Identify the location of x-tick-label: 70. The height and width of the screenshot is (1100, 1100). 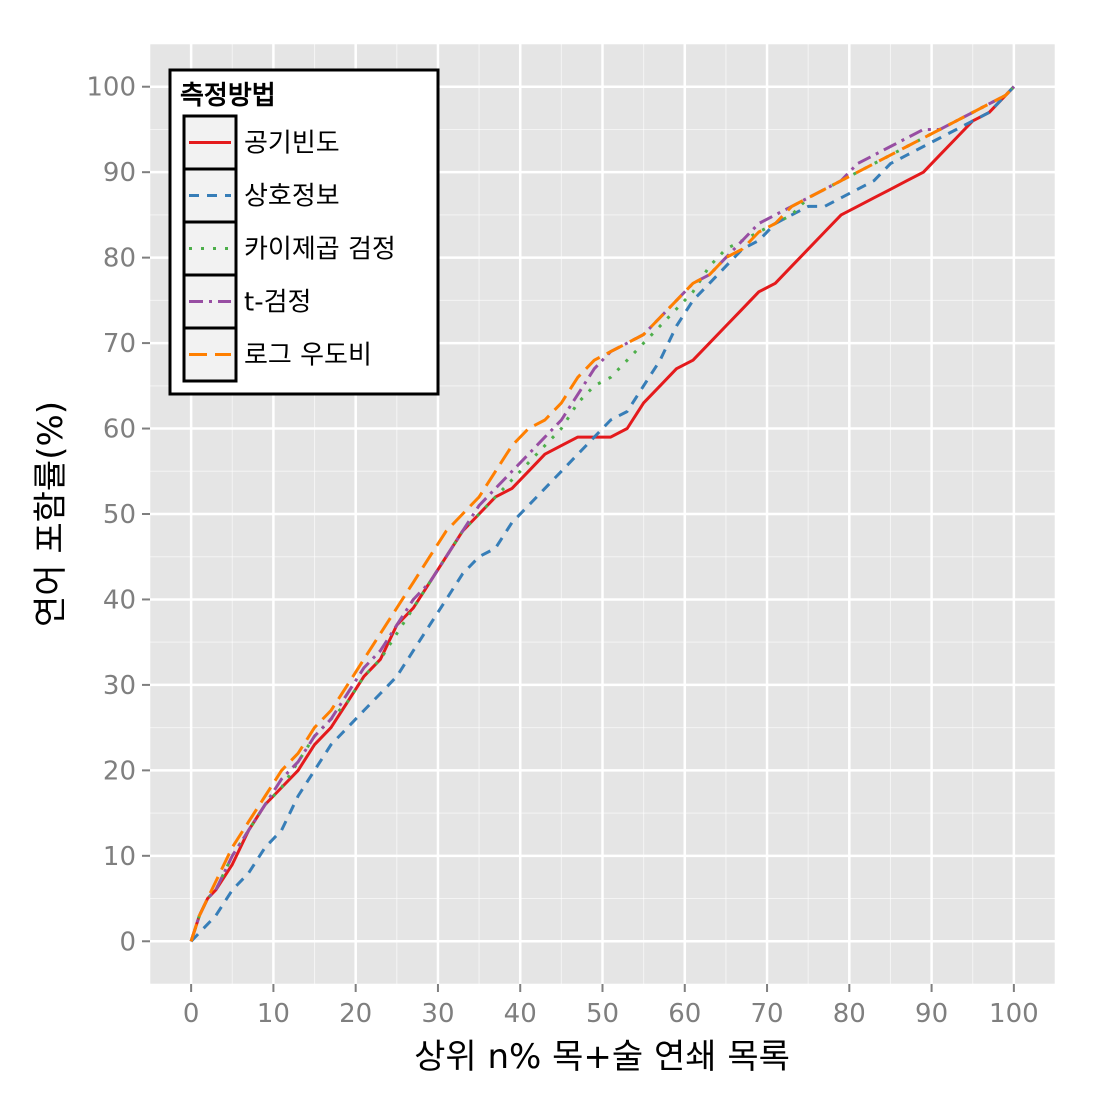
(766, 1014).